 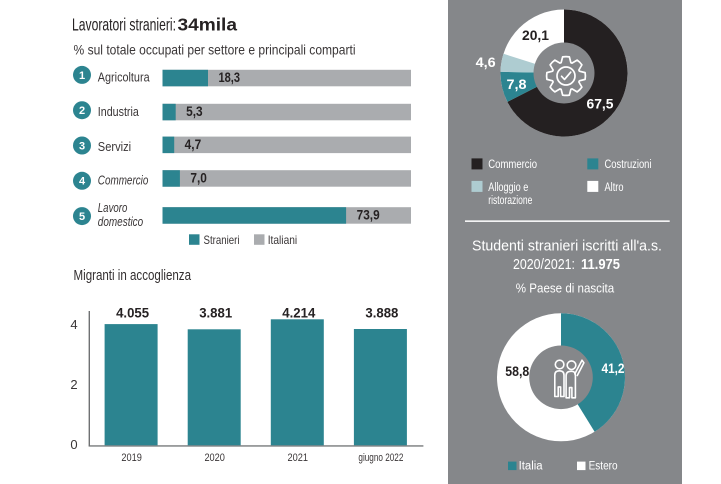 I want to click on svg-text: 4,7, so click(x=193, y=144).